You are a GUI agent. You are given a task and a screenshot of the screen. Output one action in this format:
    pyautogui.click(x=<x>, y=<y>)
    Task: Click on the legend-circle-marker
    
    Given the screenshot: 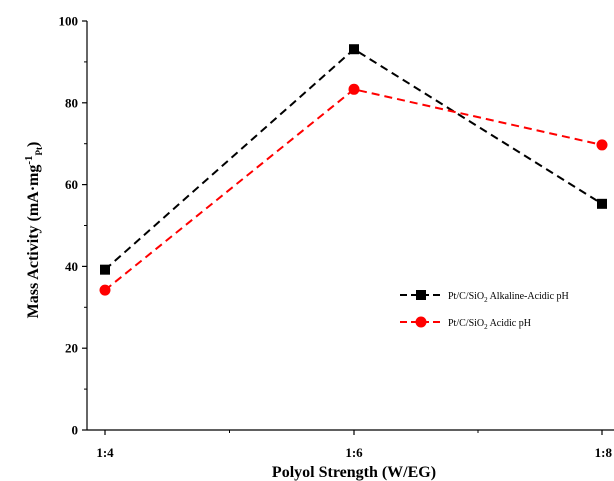 What is the action you would take?
    pyautogui.click(x=421, y=322)
    